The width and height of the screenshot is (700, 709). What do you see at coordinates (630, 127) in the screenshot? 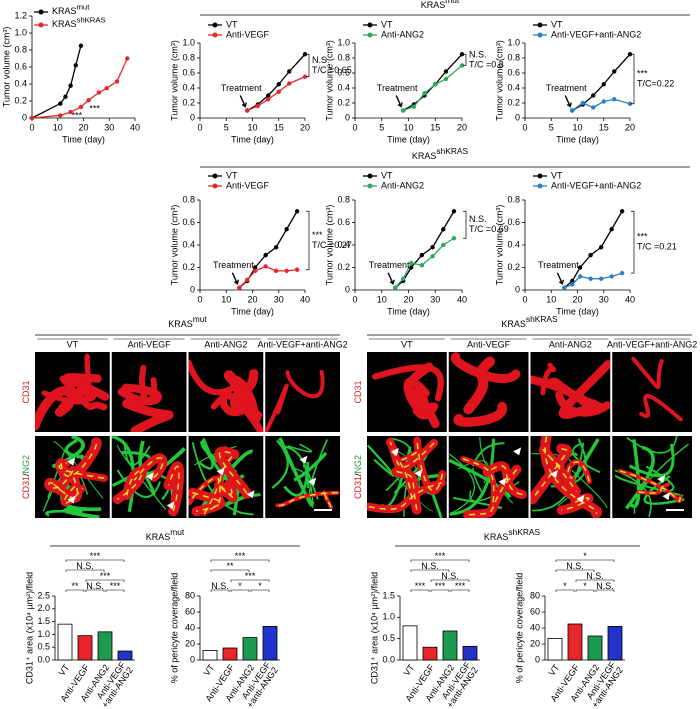
I see `x-tick-label: 20` at bounding box center [630, 127].